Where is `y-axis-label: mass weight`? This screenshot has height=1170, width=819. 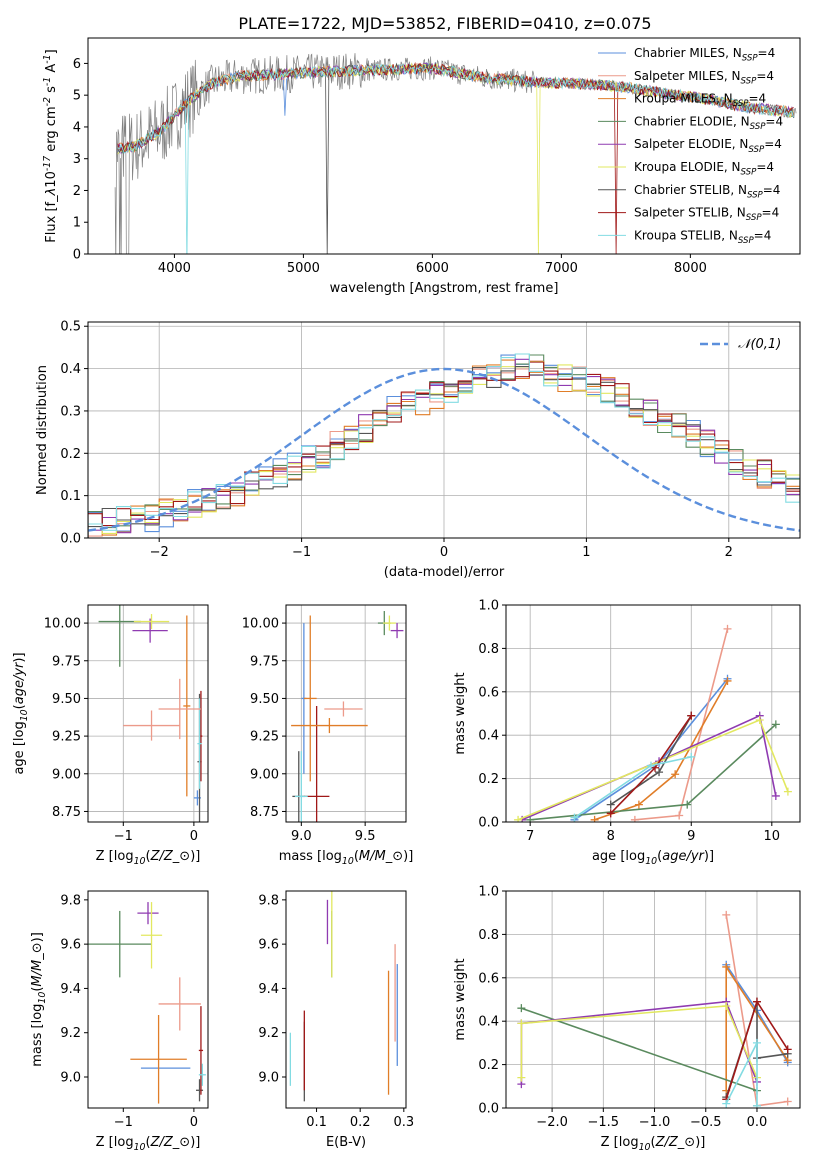 y-axis-label: mass weight is located at coordinates (460, 999).